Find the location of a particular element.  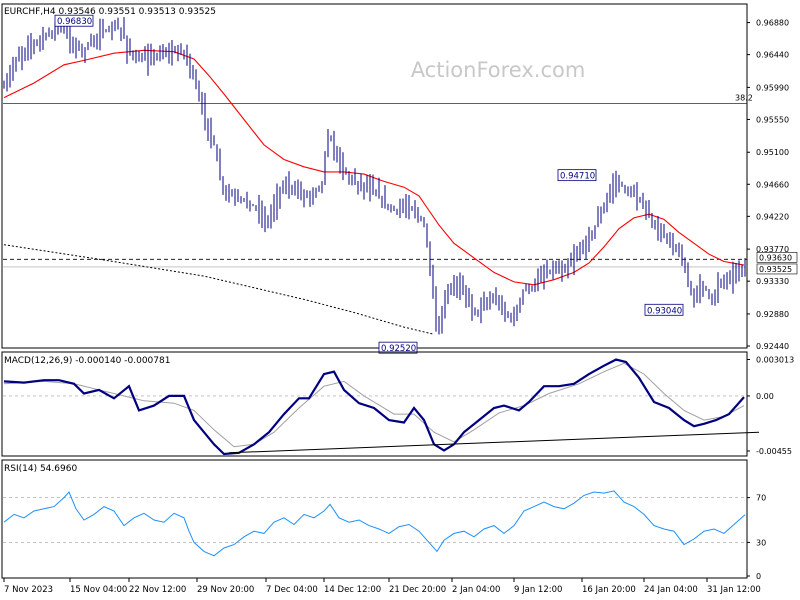

y-tick-label: 0 is located at coordinates (758, 576).